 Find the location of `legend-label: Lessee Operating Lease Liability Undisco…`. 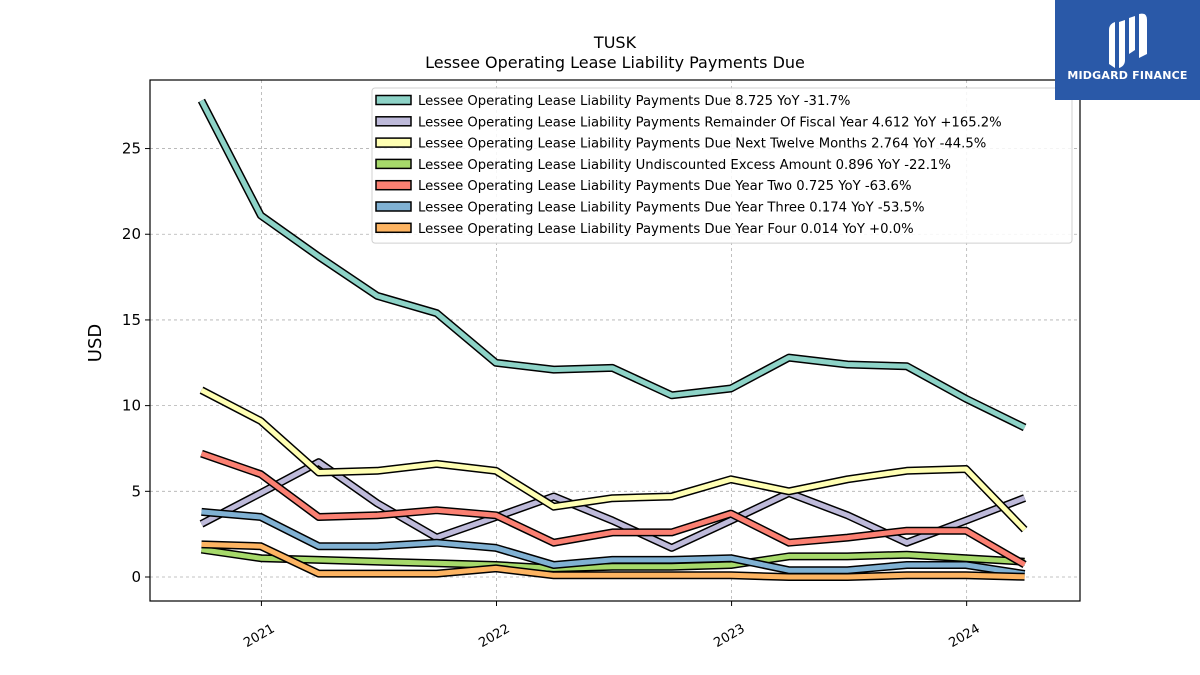

legend-label: Lessee Operating Lease Liability Undisco… is located at coordinates (684, 165).